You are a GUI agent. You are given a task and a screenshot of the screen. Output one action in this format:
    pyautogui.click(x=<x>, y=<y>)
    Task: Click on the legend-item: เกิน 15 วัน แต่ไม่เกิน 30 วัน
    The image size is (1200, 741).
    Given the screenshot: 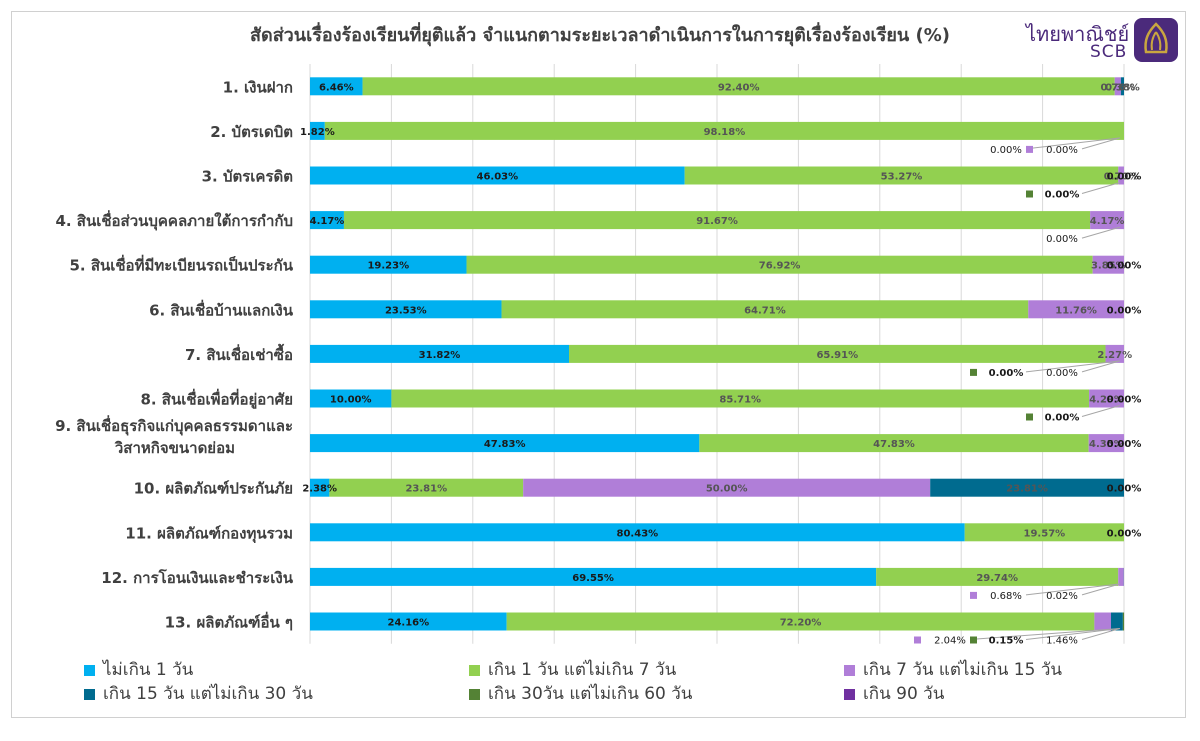 What is the action you would take?
    pyautogui.click(x=198, y=693)
    